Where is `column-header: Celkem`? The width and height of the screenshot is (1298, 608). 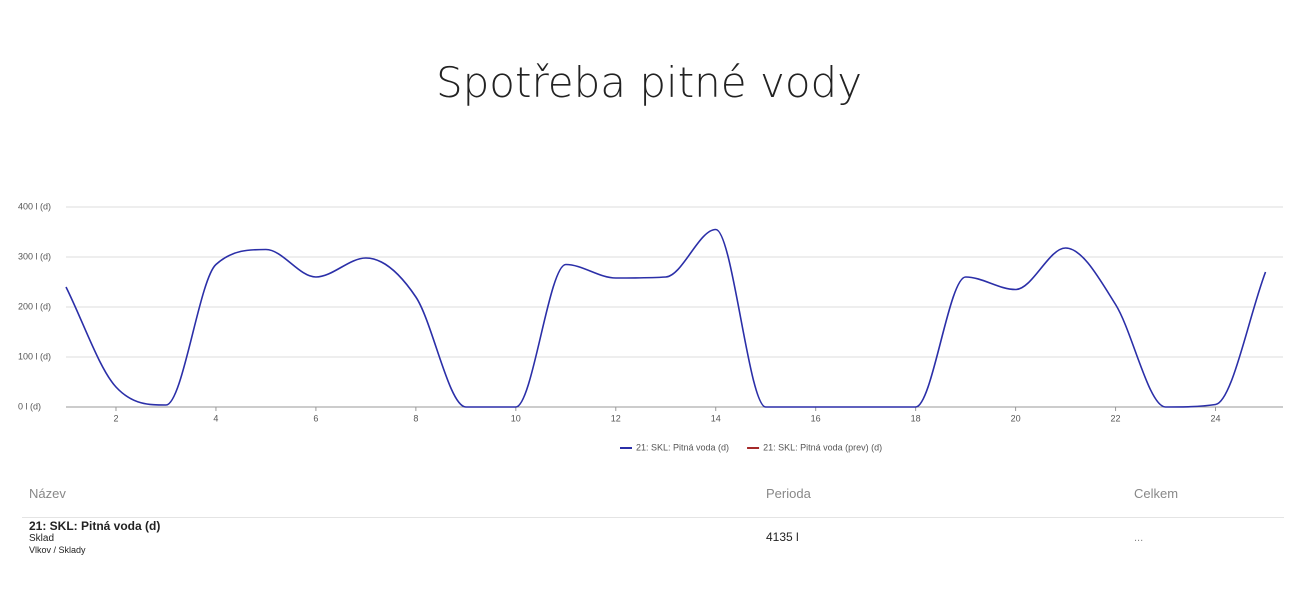
column-header: Celkem is located at coordinates (1156, 493).